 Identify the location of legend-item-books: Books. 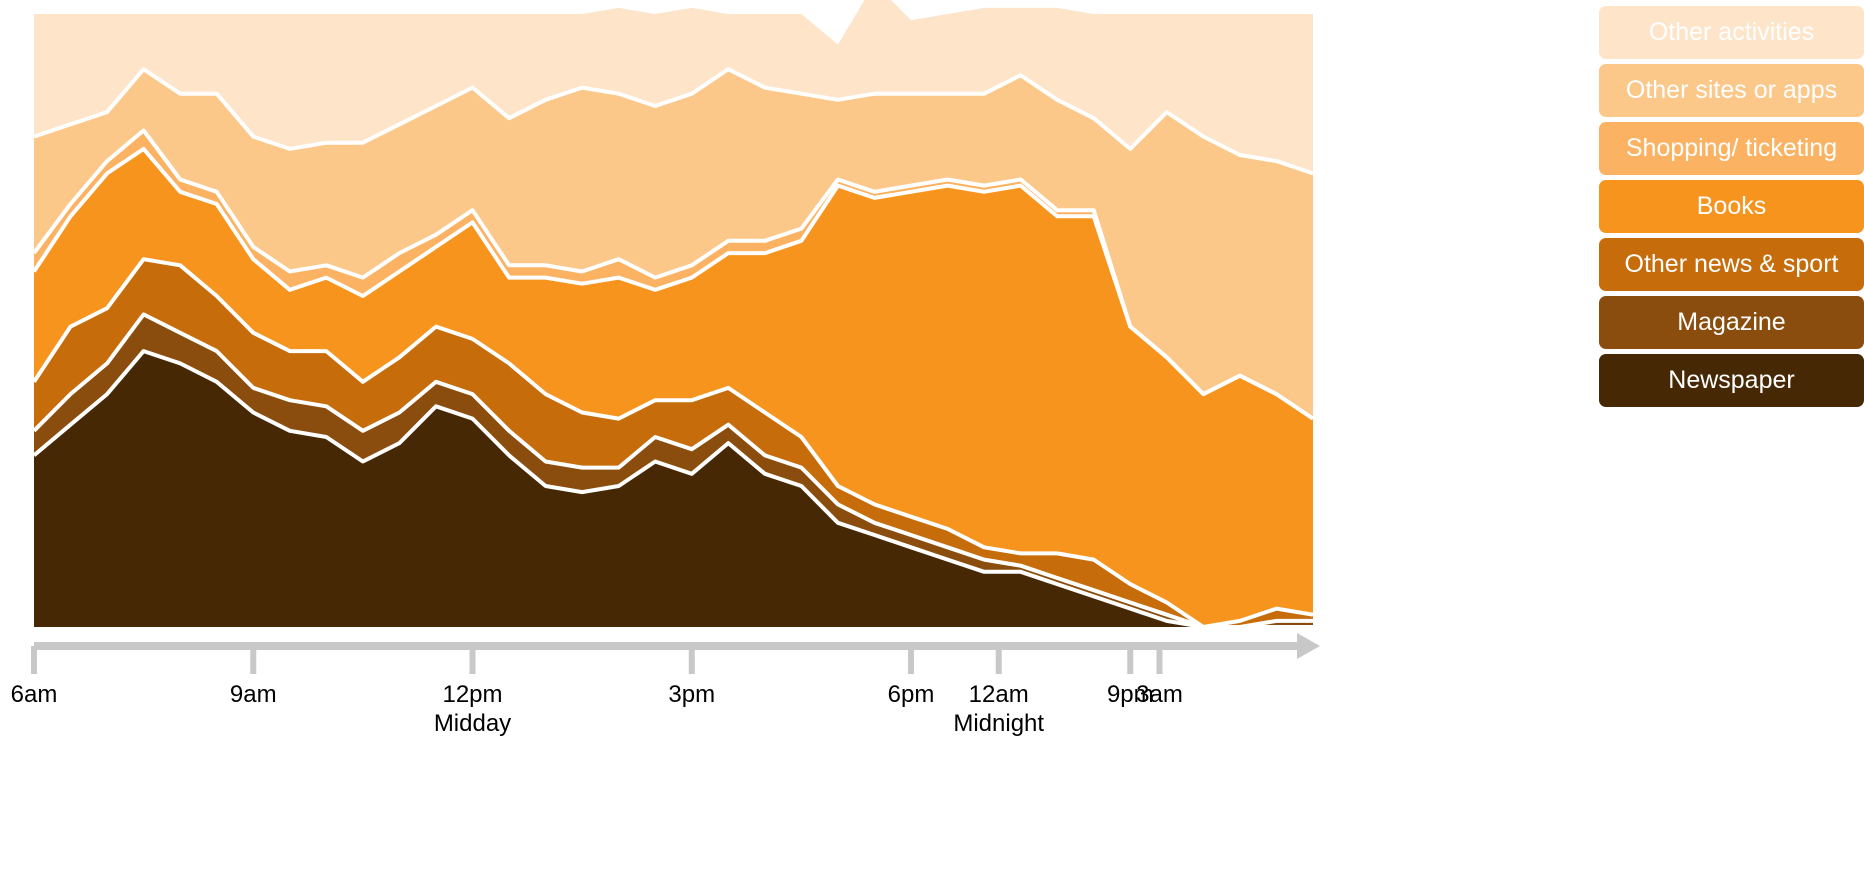
(1731, 206).